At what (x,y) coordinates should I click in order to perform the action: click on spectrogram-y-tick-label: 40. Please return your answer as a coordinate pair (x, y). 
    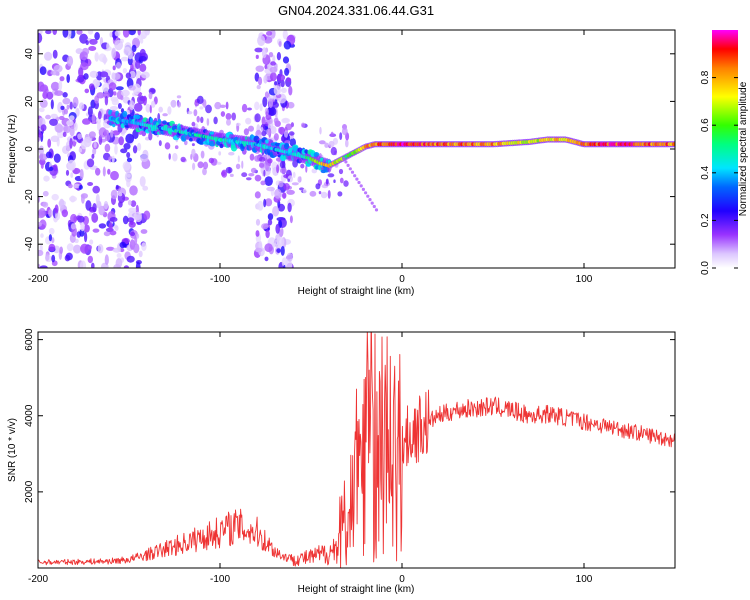
    Looking at the image, I should click on (29, 54).